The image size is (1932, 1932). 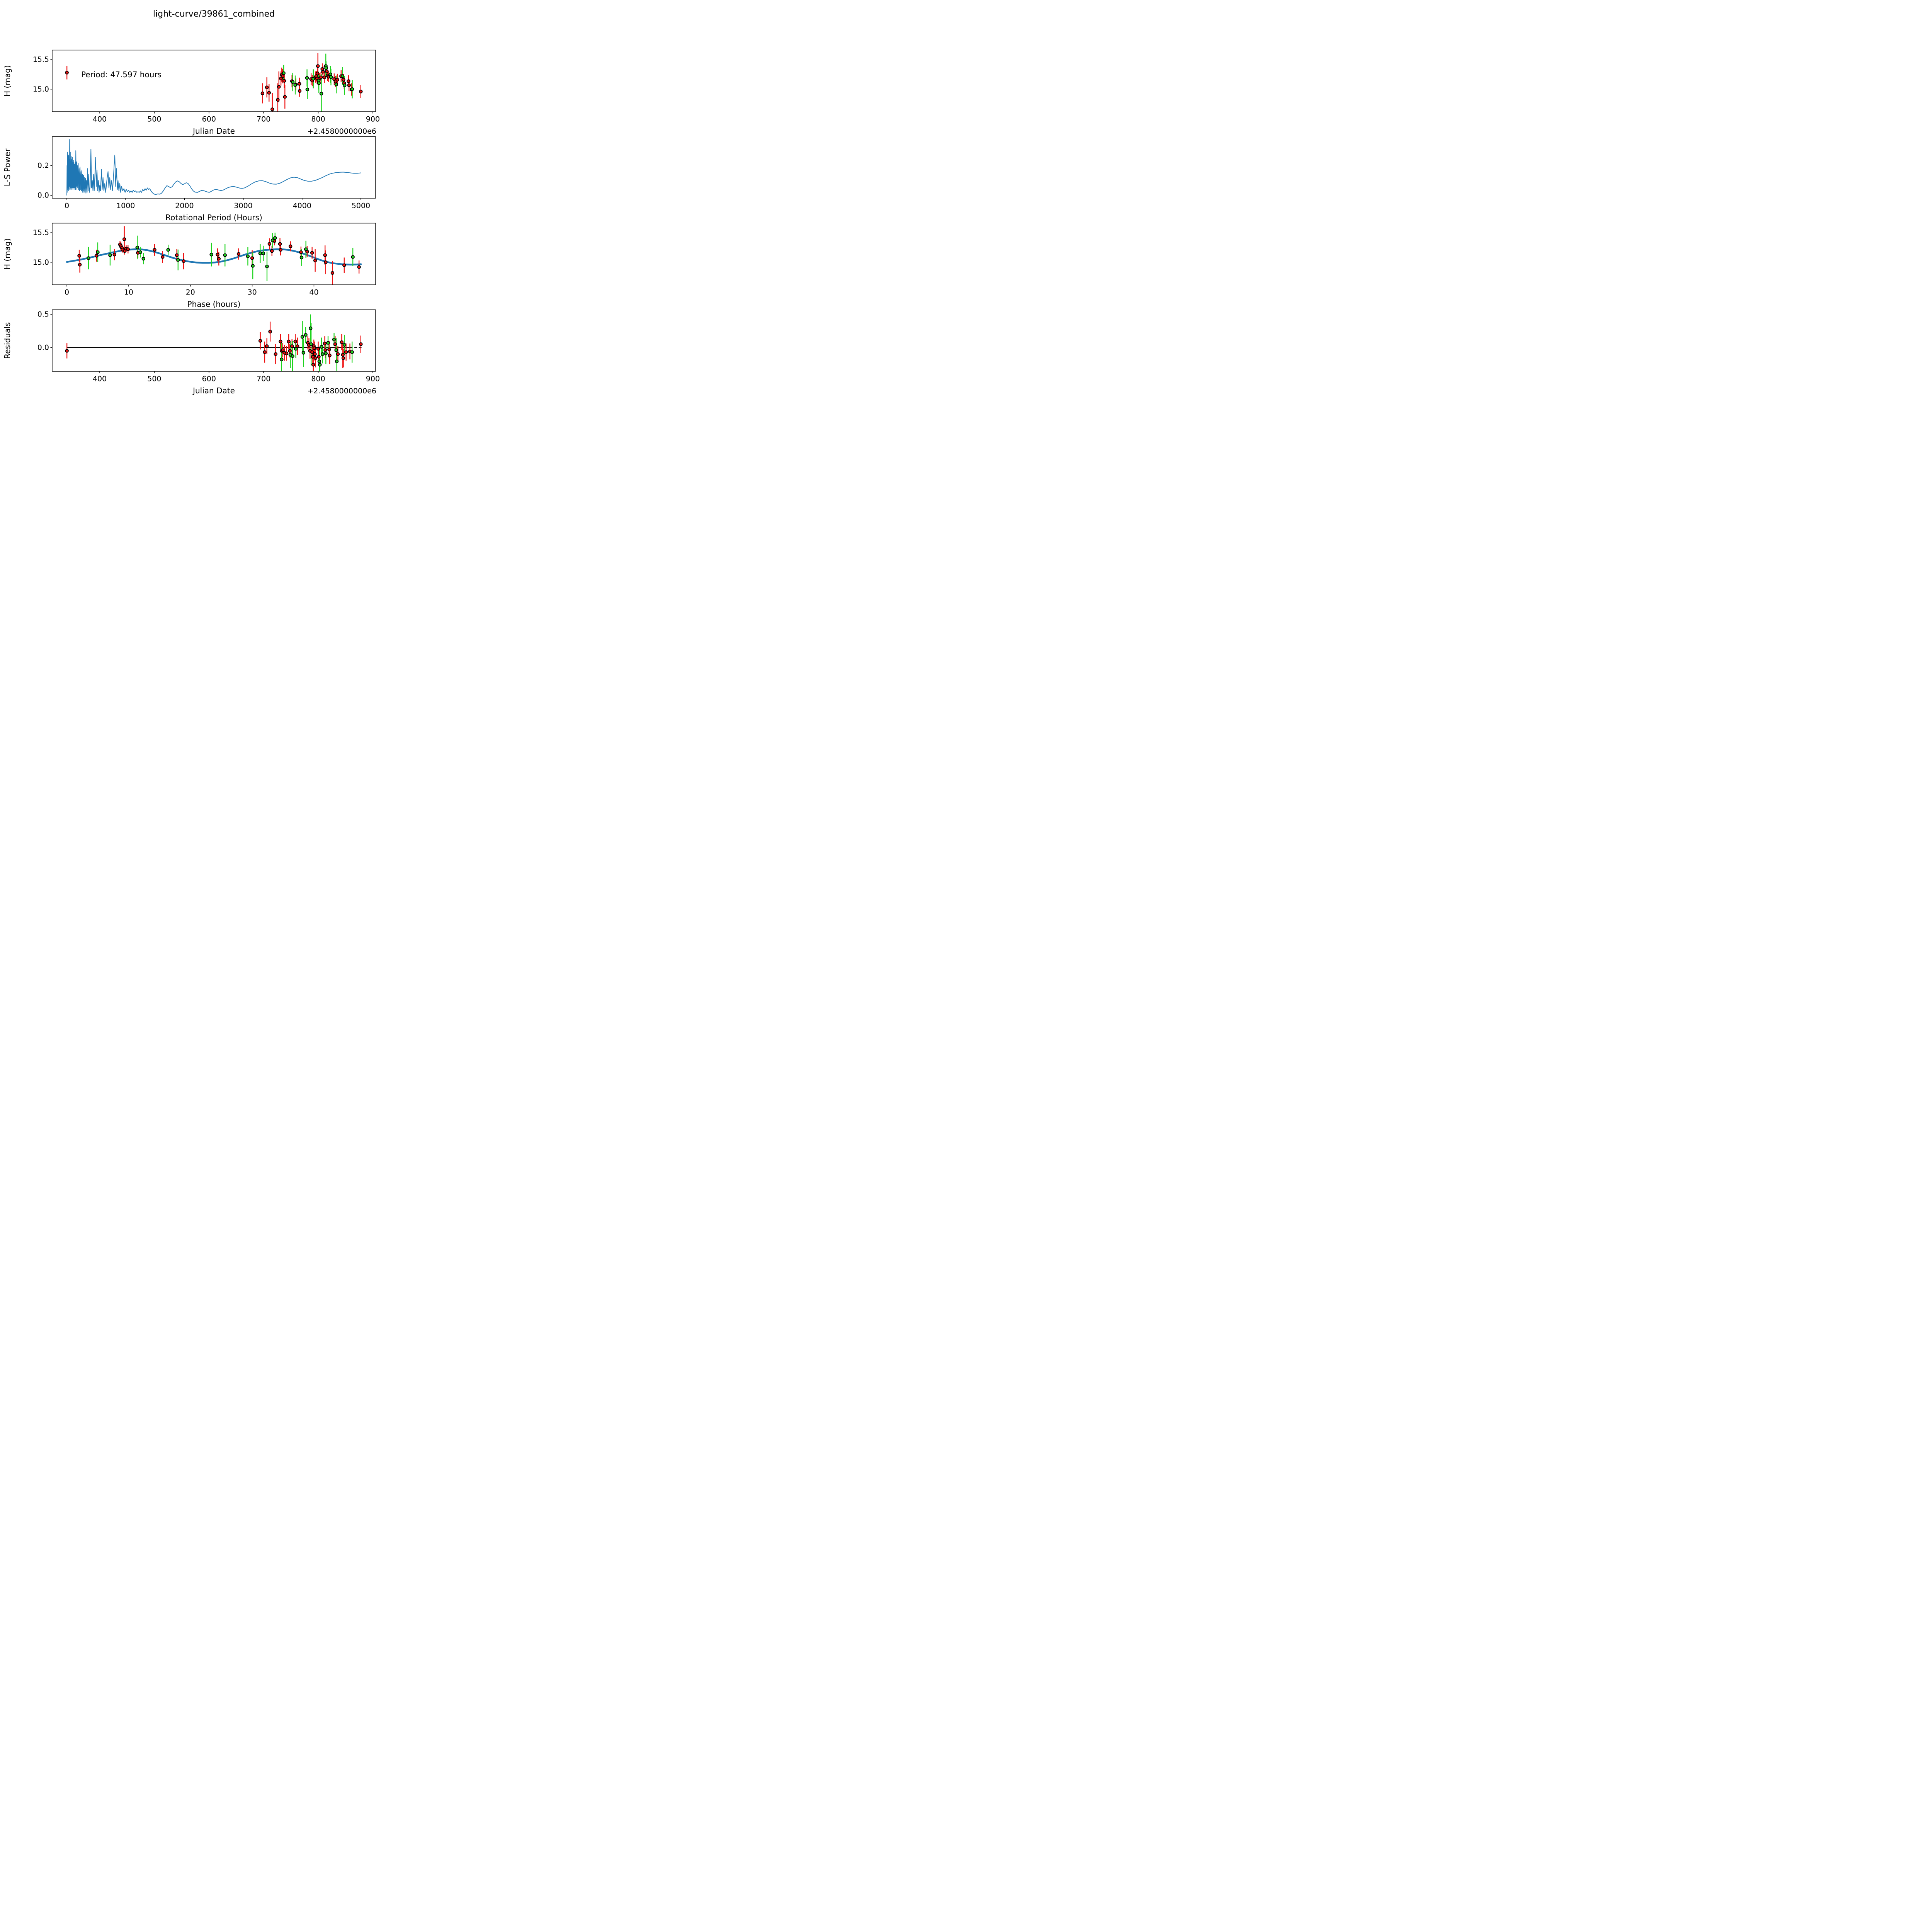 I want to click on x-tick-label: 3000, so click(x=243, y=206).